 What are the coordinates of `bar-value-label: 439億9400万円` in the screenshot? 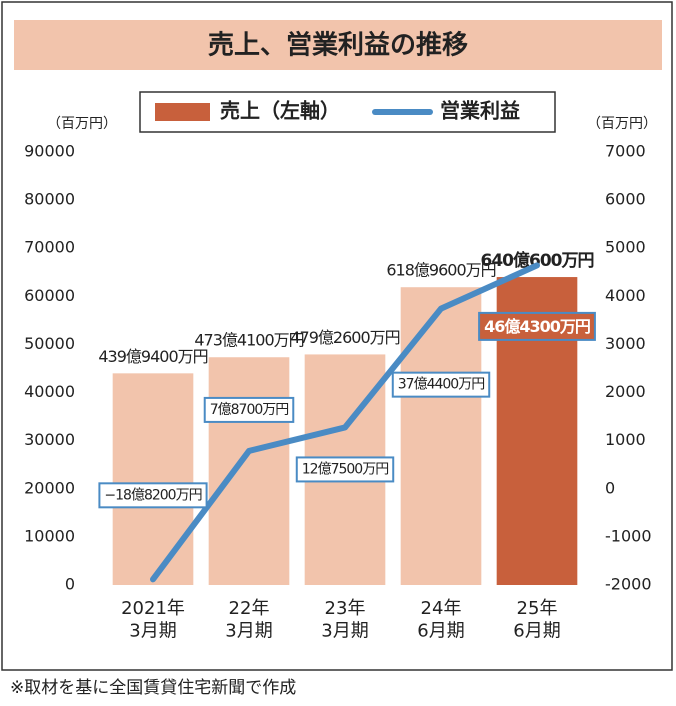 It's located at (152, 356).